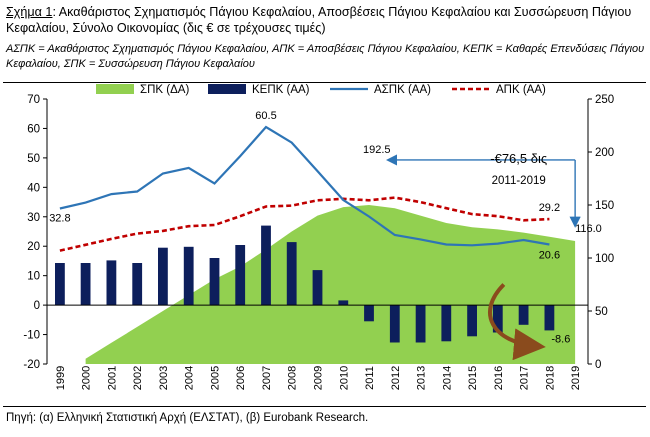 This screenshot has width=650, height=437. I want to click on x-tick-label: 2014, so click(447, 378).